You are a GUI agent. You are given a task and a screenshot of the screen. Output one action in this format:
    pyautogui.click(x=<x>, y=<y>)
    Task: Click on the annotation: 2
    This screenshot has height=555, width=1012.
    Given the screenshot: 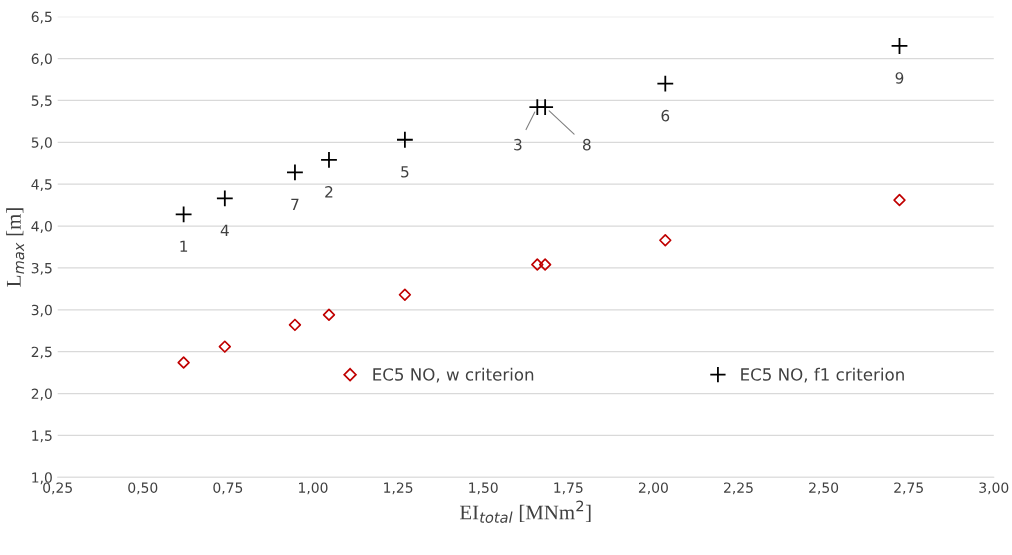 What is the action you would take?
    pyautogui.click(x=329, y=192)
    